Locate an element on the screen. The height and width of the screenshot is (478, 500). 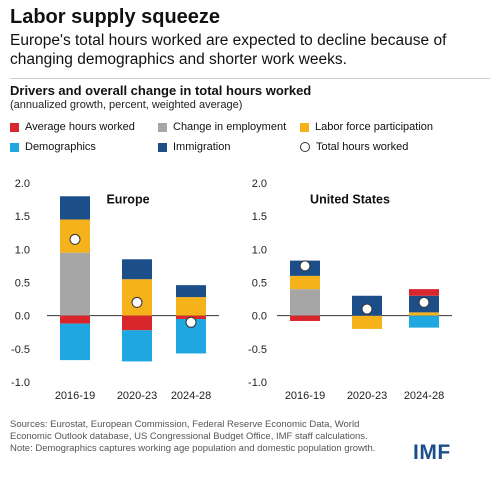
page-title: Labor supply squeeze is located at coordinates (115, 17).